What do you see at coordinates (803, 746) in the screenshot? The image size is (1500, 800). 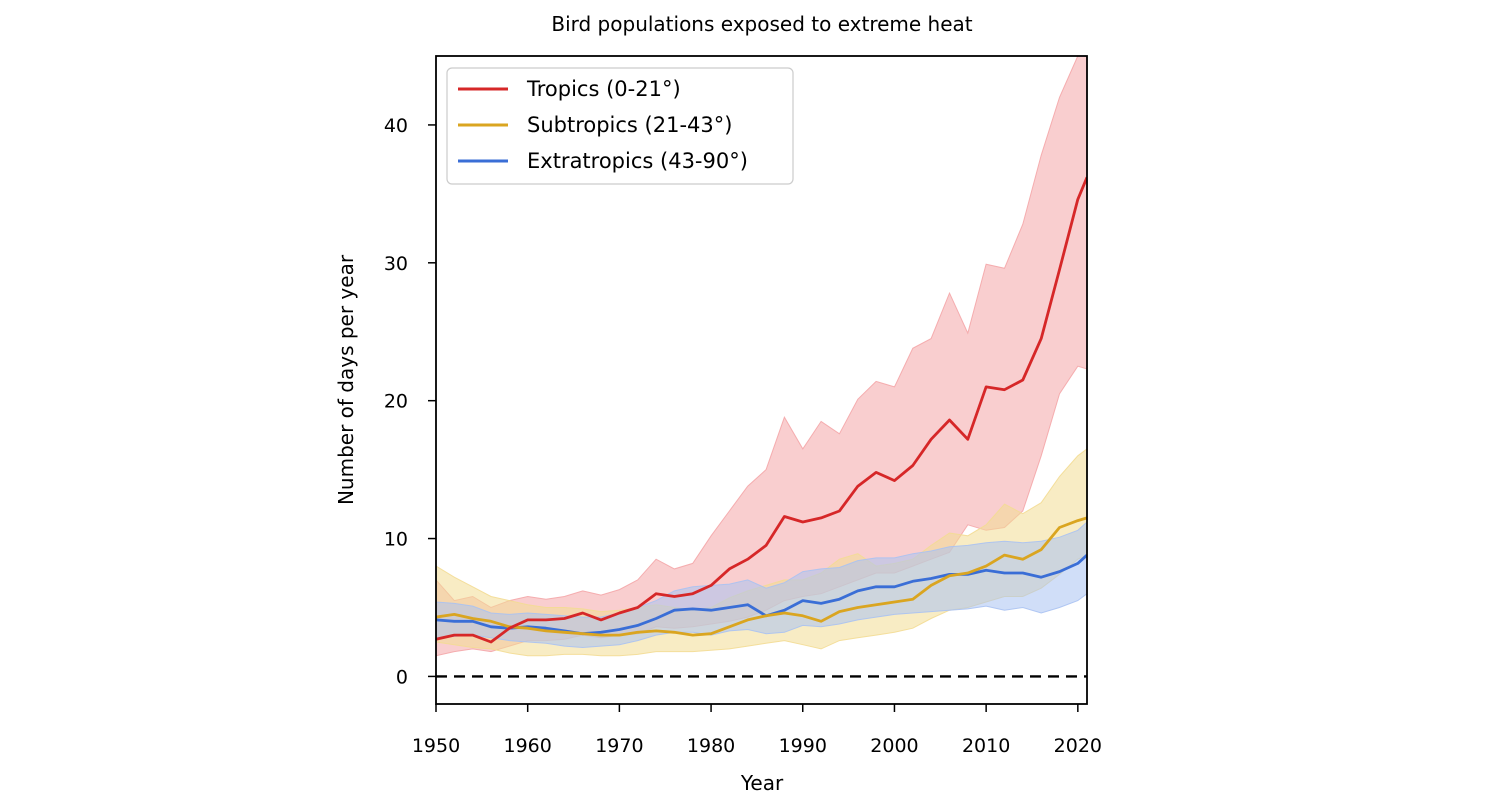 I see `x-tick-label: 1990` at bounding box center [803, 746].